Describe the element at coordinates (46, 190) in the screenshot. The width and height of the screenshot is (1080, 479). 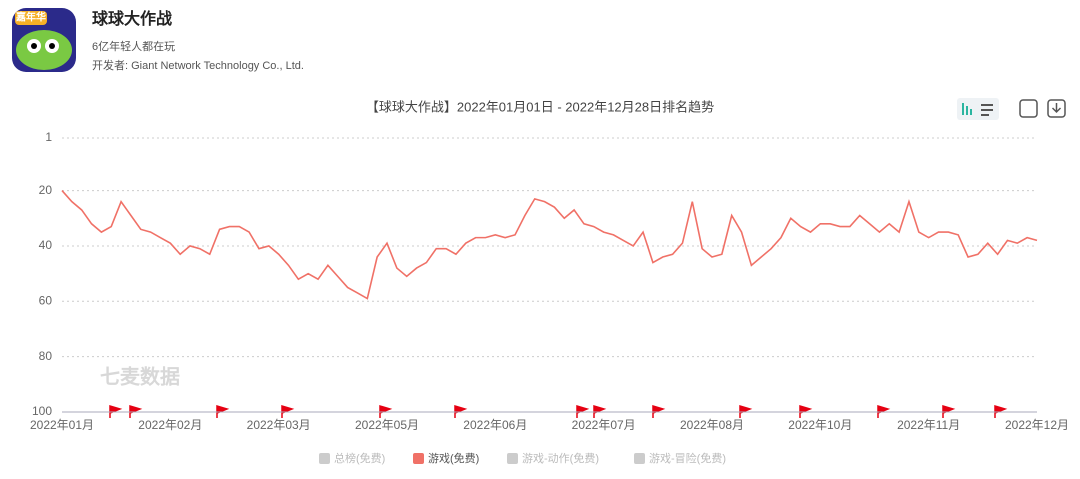
I see `y-tick-label: 20` at that location.